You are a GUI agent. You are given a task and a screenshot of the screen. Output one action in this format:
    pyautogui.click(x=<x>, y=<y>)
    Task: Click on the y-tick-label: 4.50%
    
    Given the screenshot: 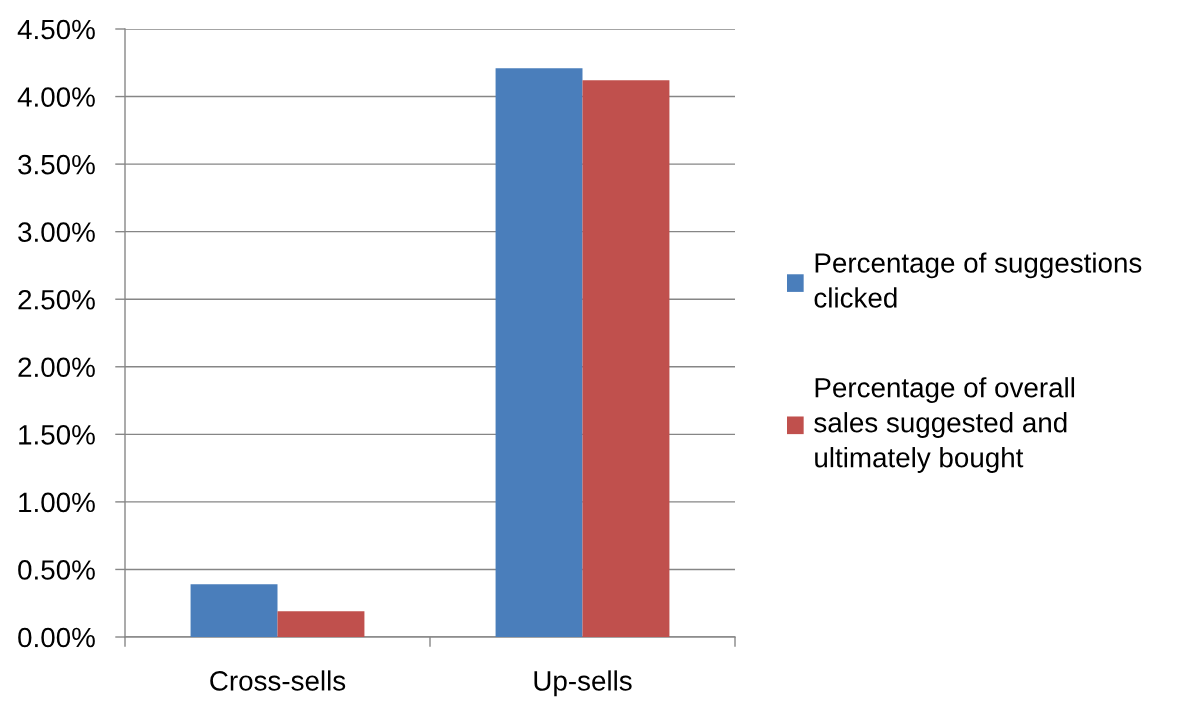 What is the action you would take?
    pyautogui.click(x=56, y=29)
    